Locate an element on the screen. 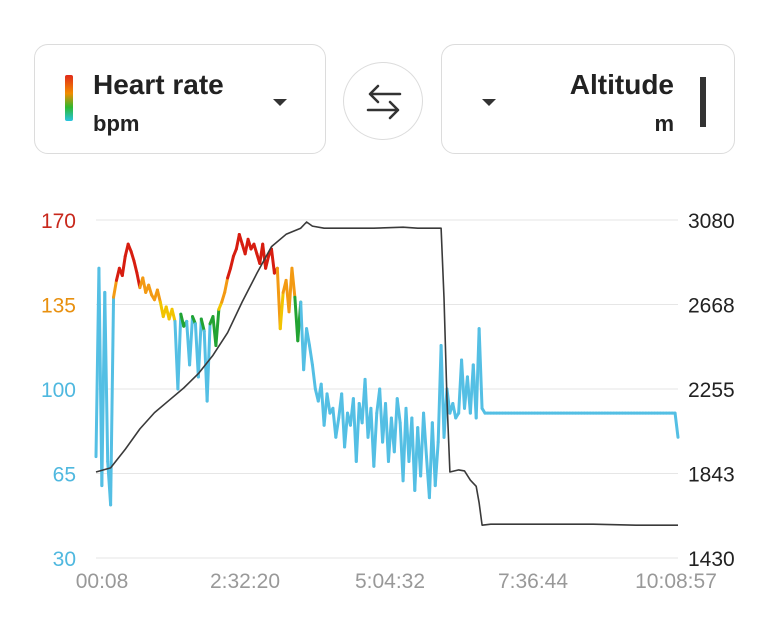  left-metric-selector: Heart rate bpm is located at coordinates (180, 99).